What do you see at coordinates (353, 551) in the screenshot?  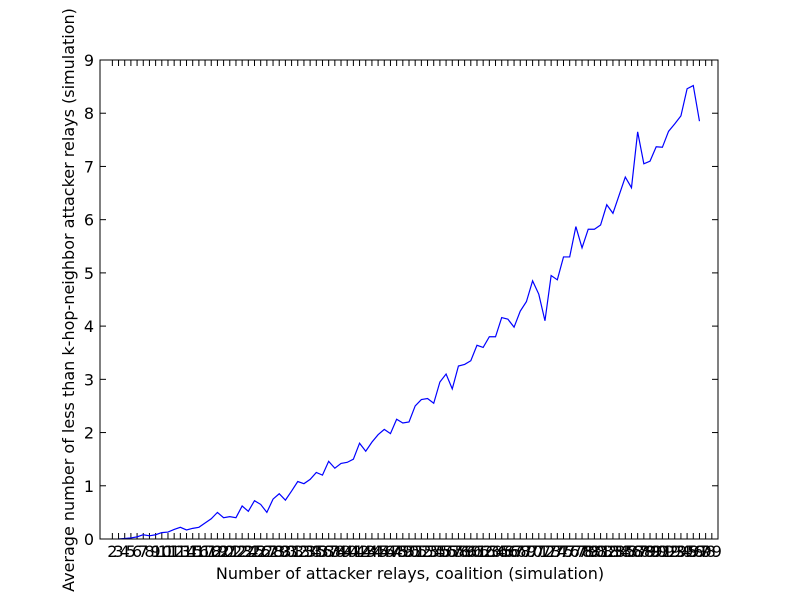 I see `x-tick-label: 41` at bounding box center [353, 551].